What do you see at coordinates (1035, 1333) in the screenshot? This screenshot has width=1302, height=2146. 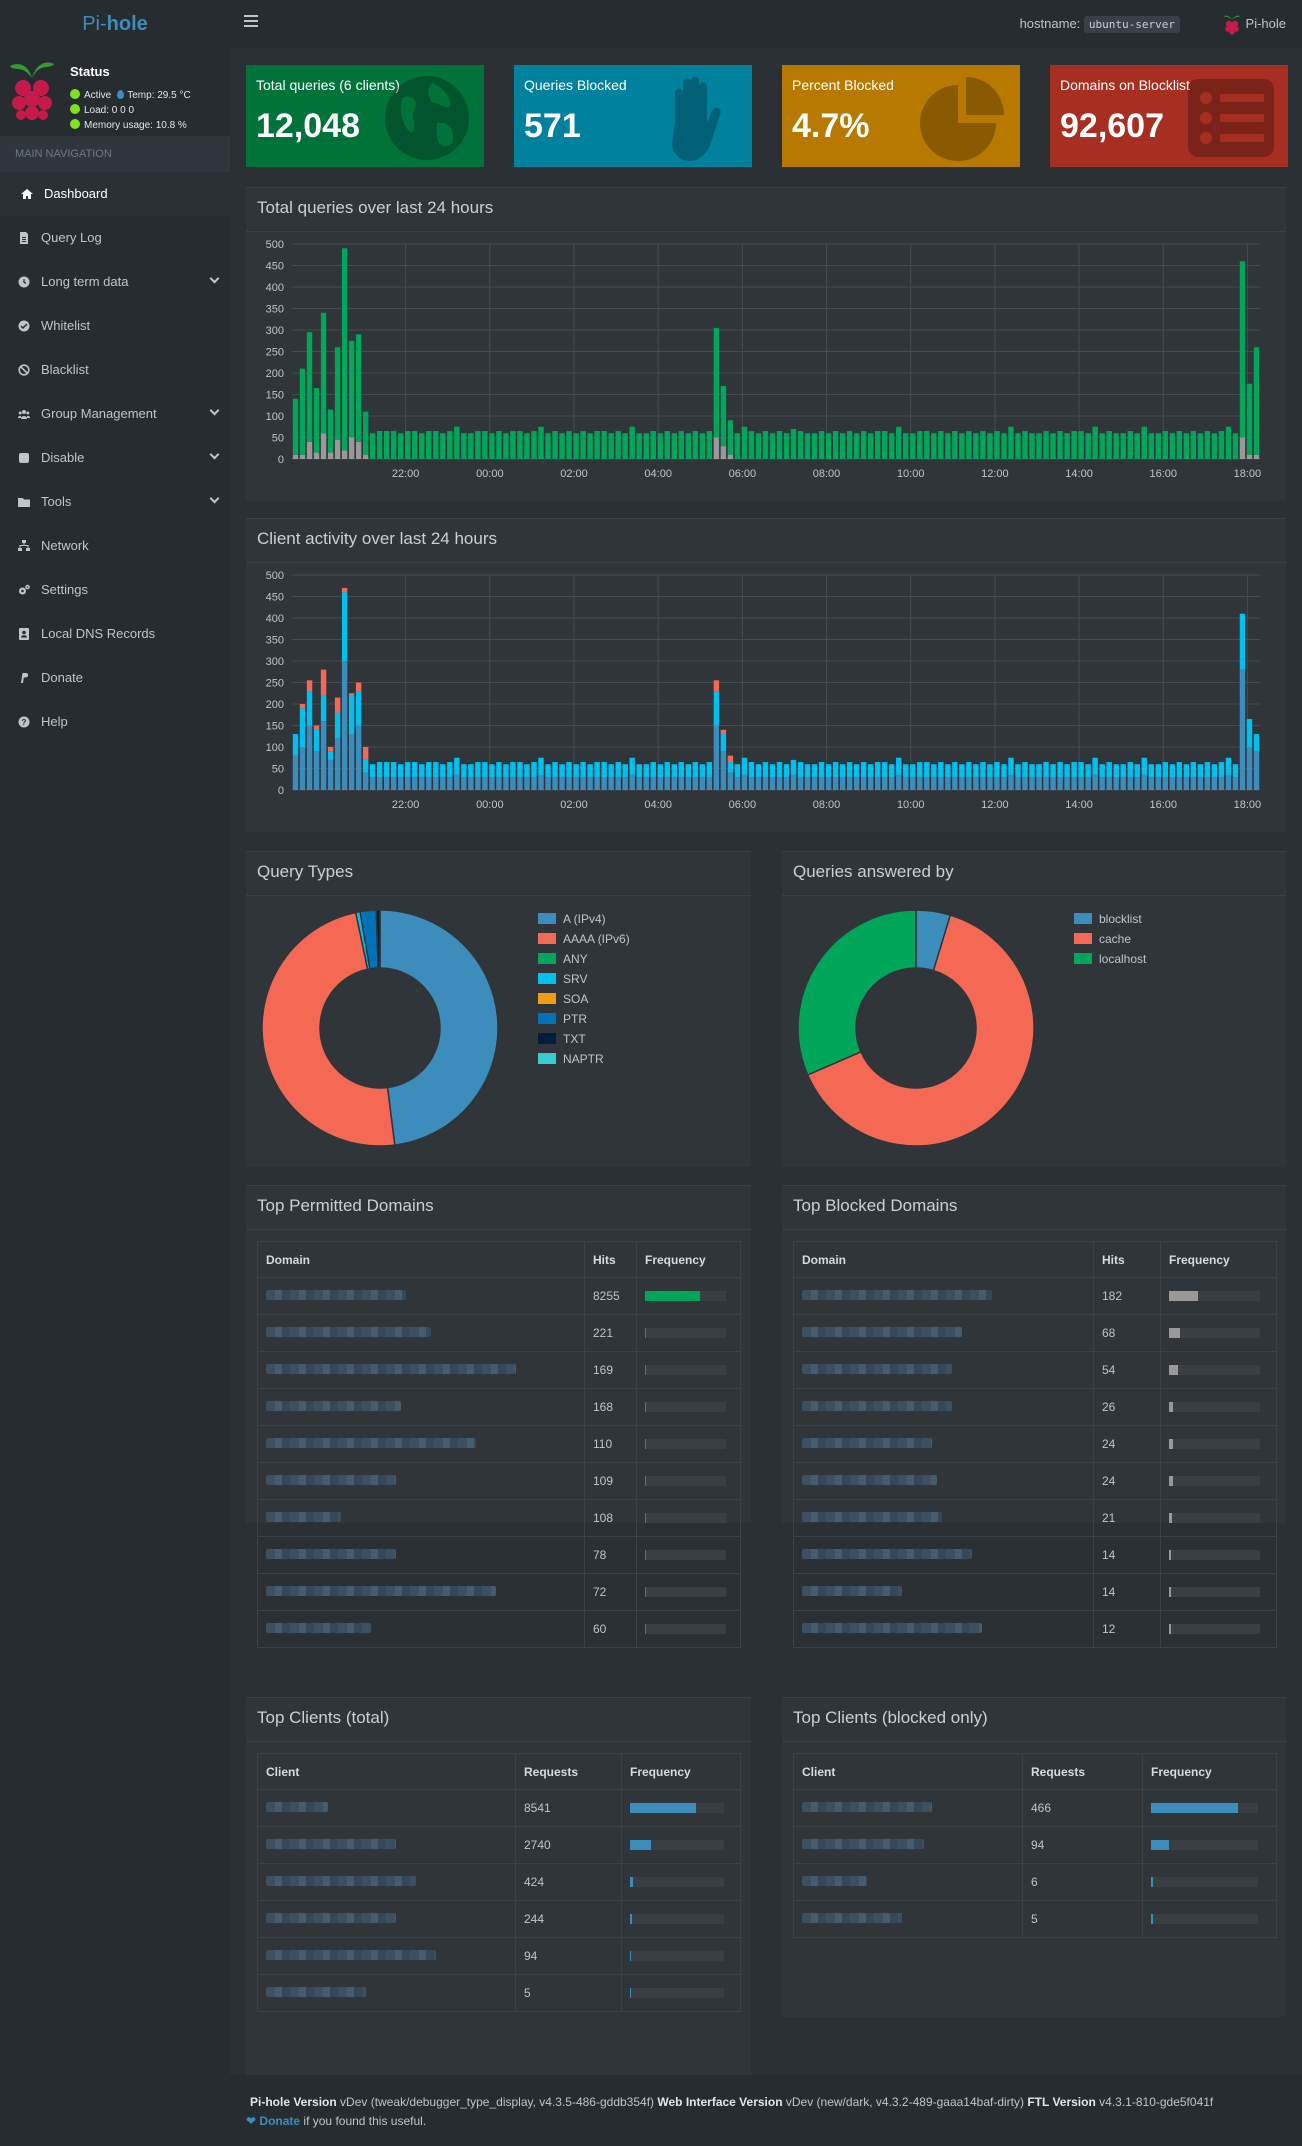 I see `table-row: 68` at bounding box center [1035, 1333].